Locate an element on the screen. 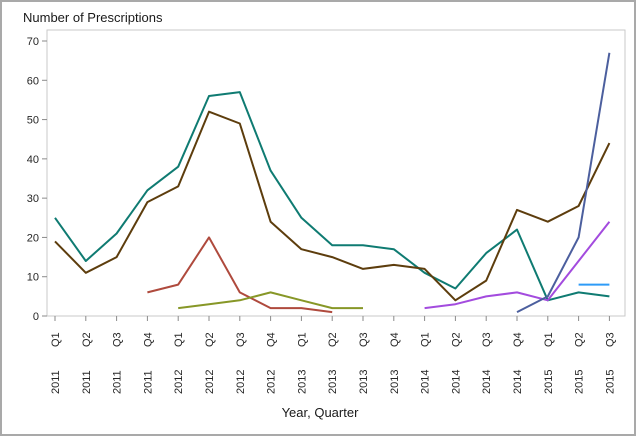 The height and width of the screenshot is (436, 636). y-axis-tick-label: 30 is located at coordinates (33, 199).